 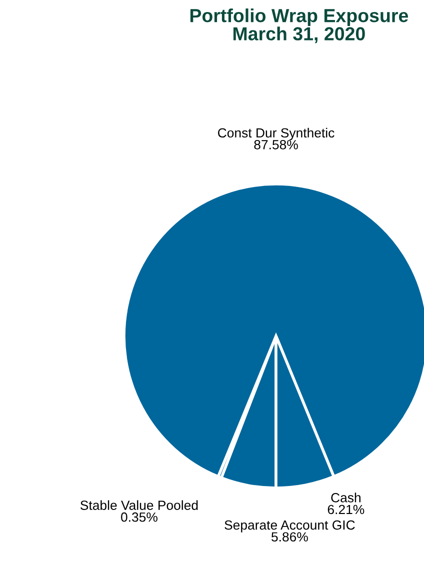 What do you see at coordinates (290, 537) in the screenshot?
I see `data-label: 5.86%` at bounding box center [290, 537].